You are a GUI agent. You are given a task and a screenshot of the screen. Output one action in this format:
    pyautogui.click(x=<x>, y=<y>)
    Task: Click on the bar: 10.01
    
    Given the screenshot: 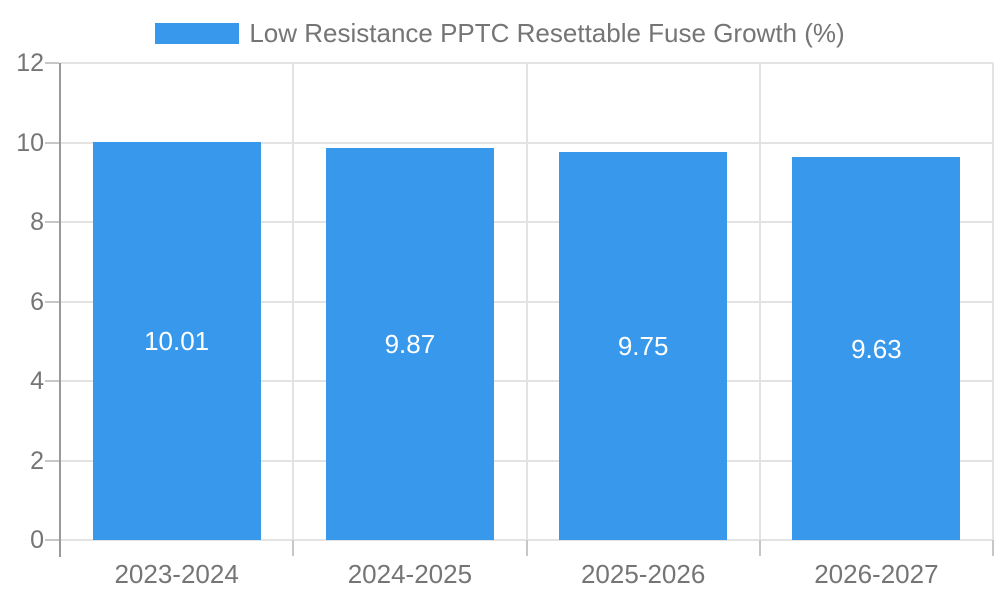 What is the action you would take?
    pyautogui.click(x=176, y=341)
    